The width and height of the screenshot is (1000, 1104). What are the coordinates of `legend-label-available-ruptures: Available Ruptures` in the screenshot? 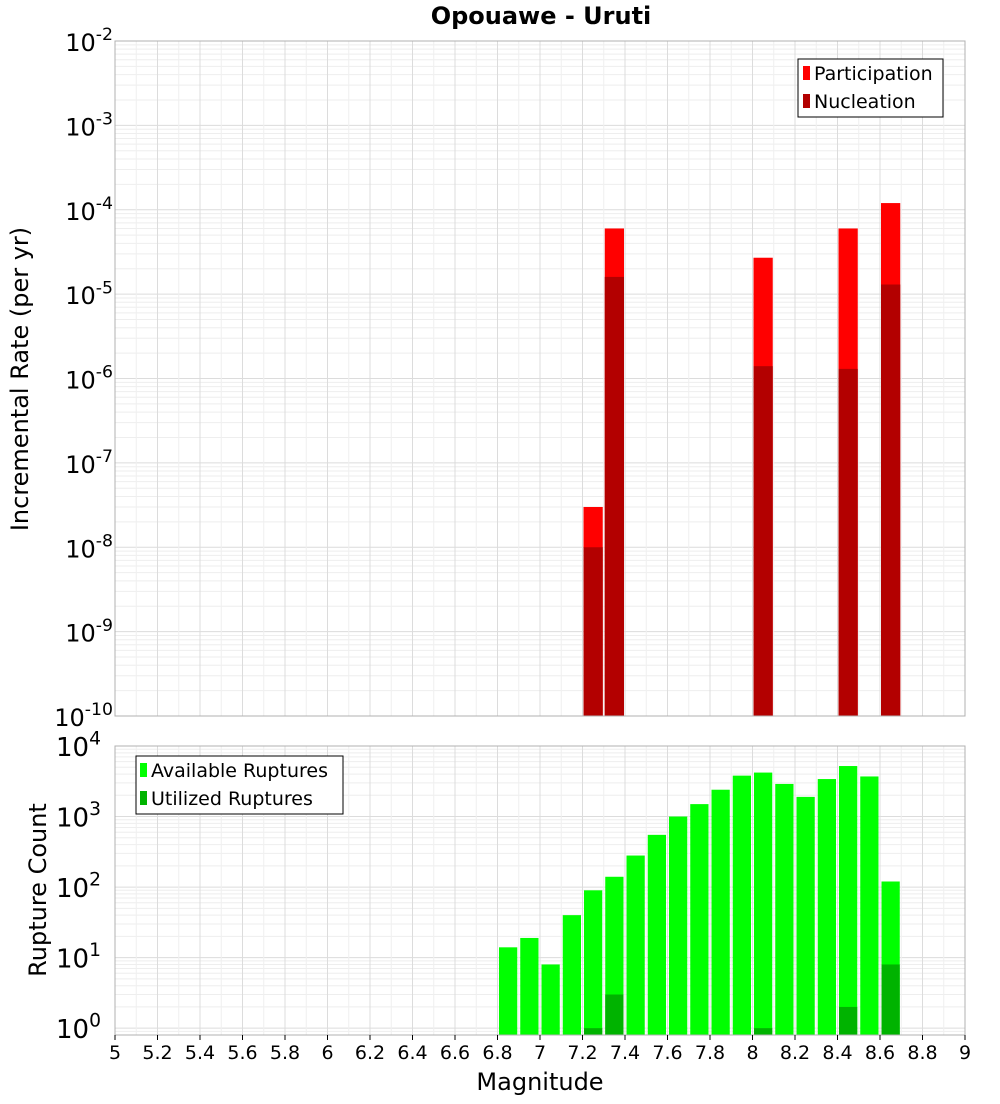 It's located at (239, 771).